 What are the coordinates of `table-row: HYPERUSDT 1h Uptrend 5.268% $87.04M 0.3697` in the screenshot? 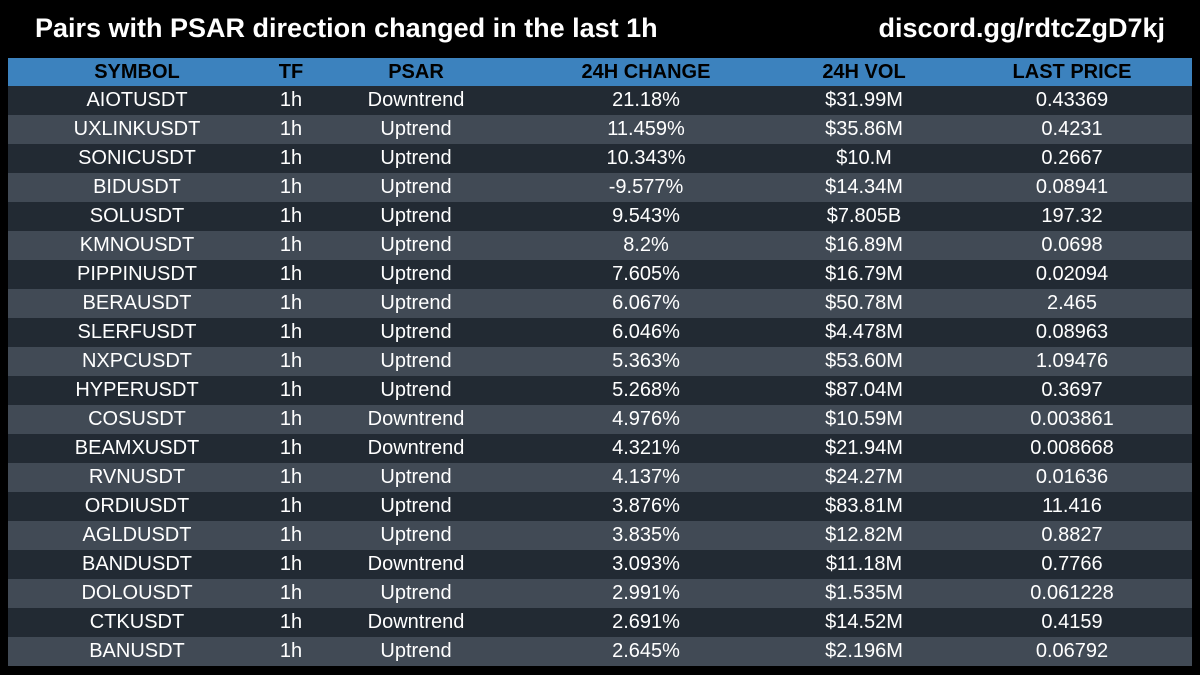 It's located at (600, 390).